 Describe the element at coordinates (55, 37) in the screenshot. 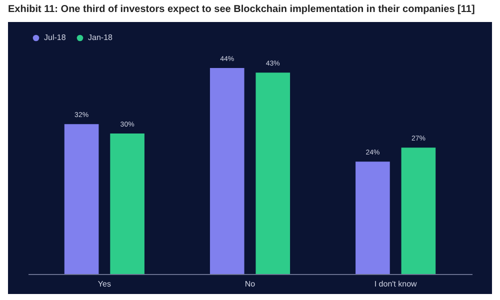

I see `legend-label: Jul-18` at that location.